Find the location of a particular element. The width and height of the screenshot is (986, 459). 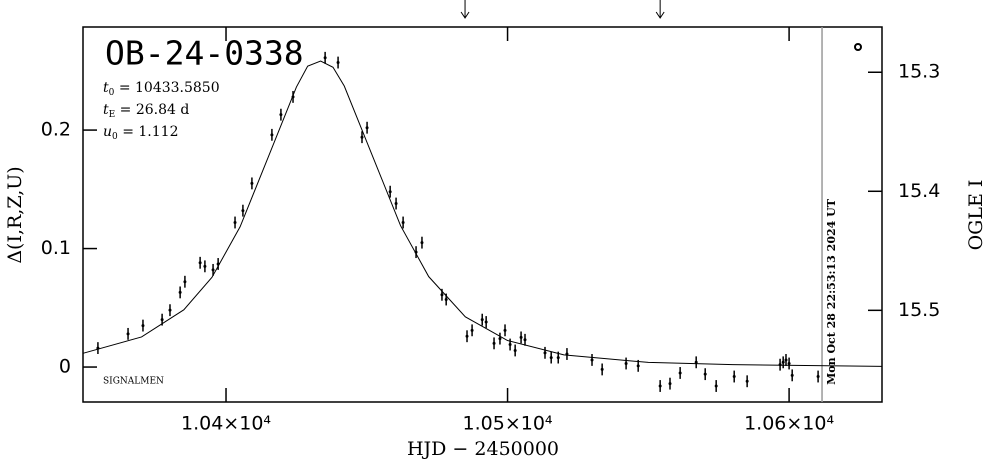

parameter-value: = 1.112 is located at coordinates (148, 132).